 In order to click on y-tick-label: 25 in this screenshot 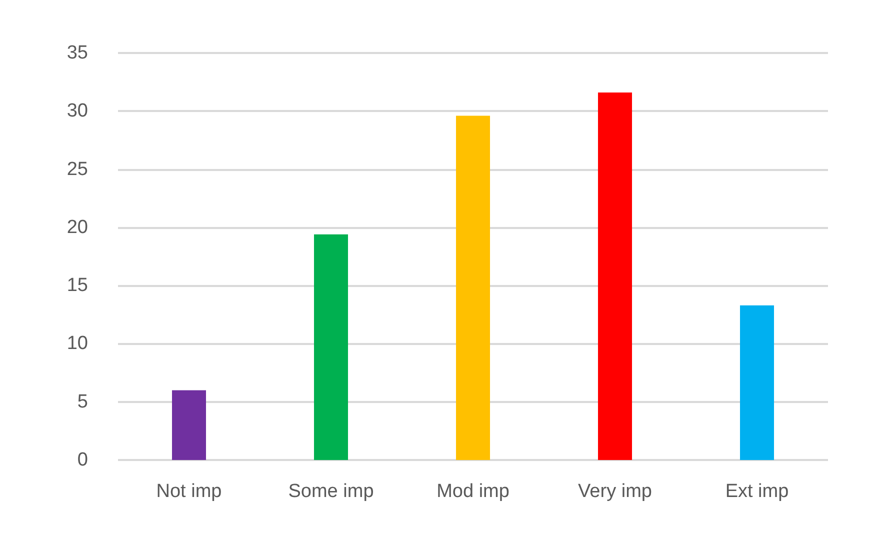, I will do `click(77, 169)`.